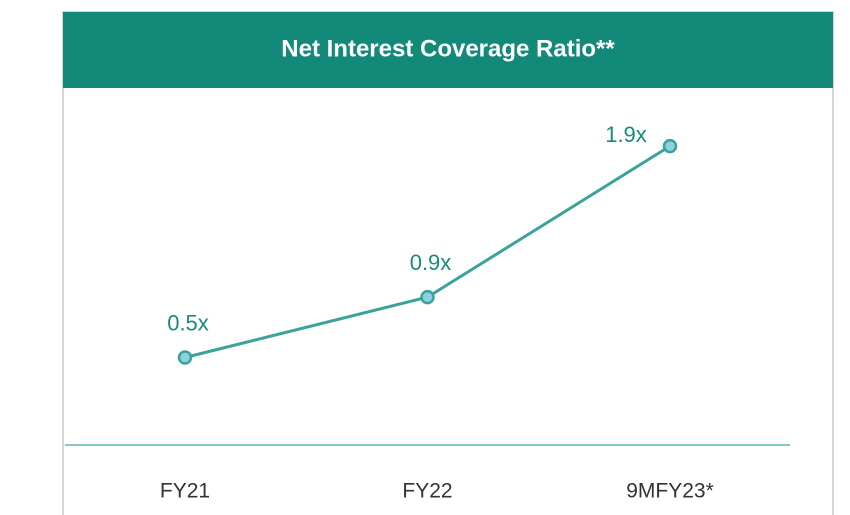  Describe the element at coordinates (185, 491) in the screenshot. I see `x-tick-label: FY21` at that location.